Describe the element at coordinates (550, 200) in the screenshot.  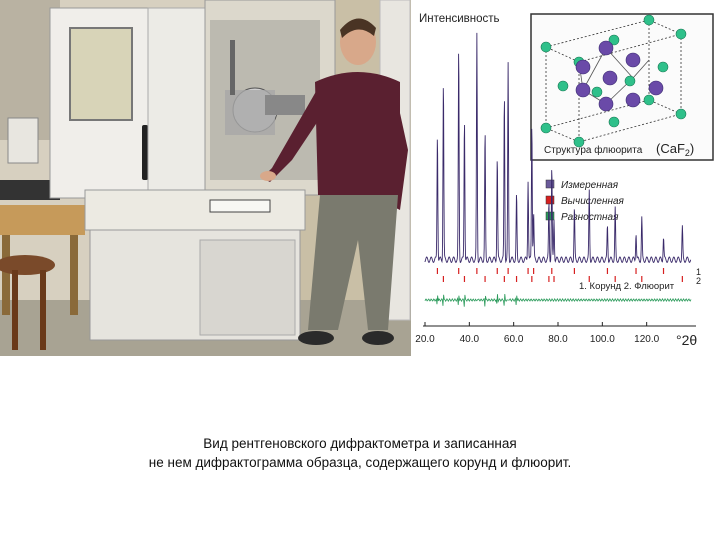
I see `legend-swatch-calculated` at that location.